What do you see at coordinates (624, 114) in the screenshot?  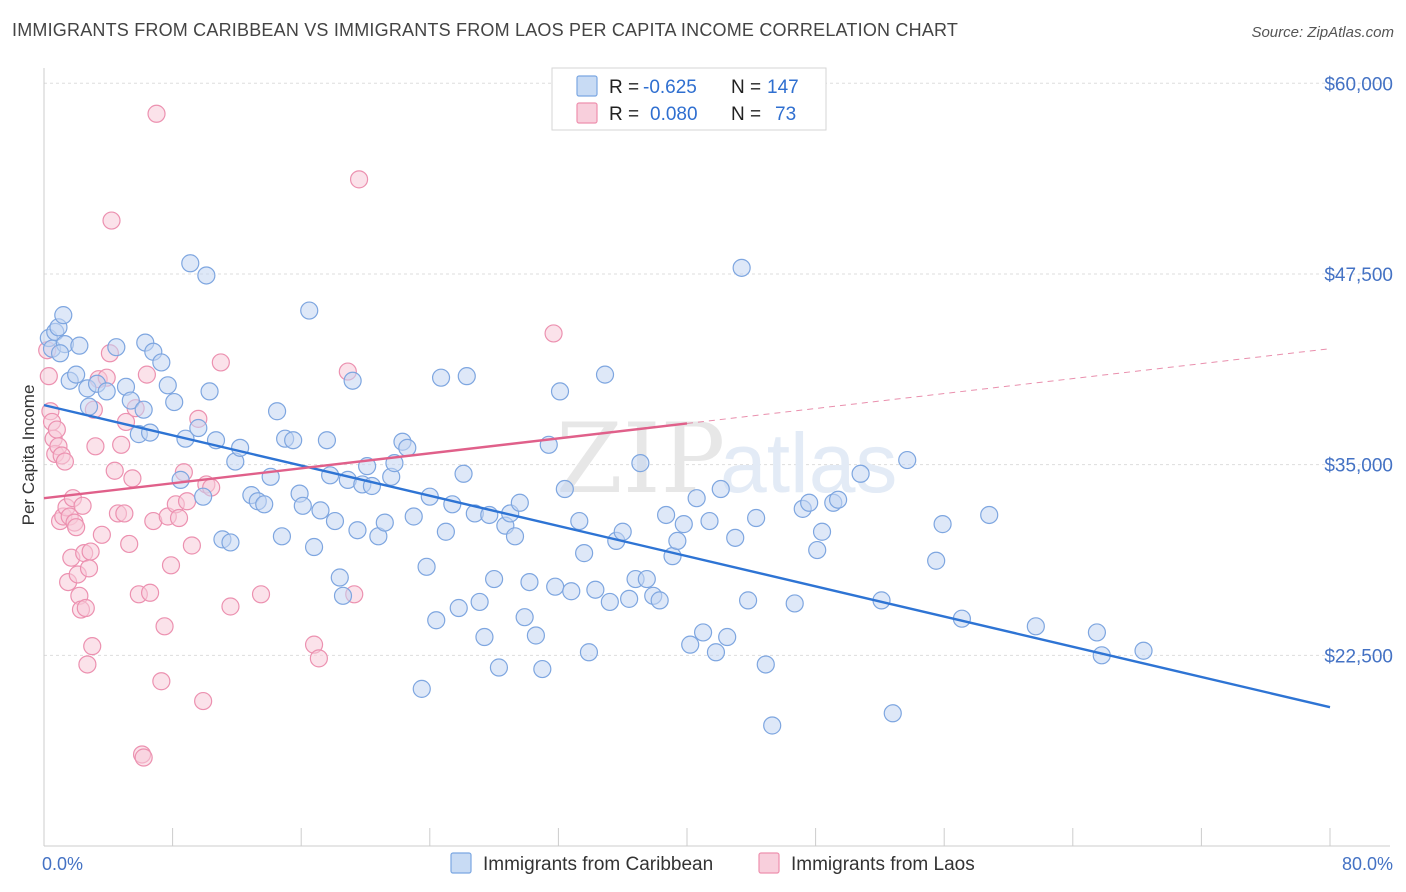 I see `legend-r-label-2: R =` at bounding box center [624, 114].